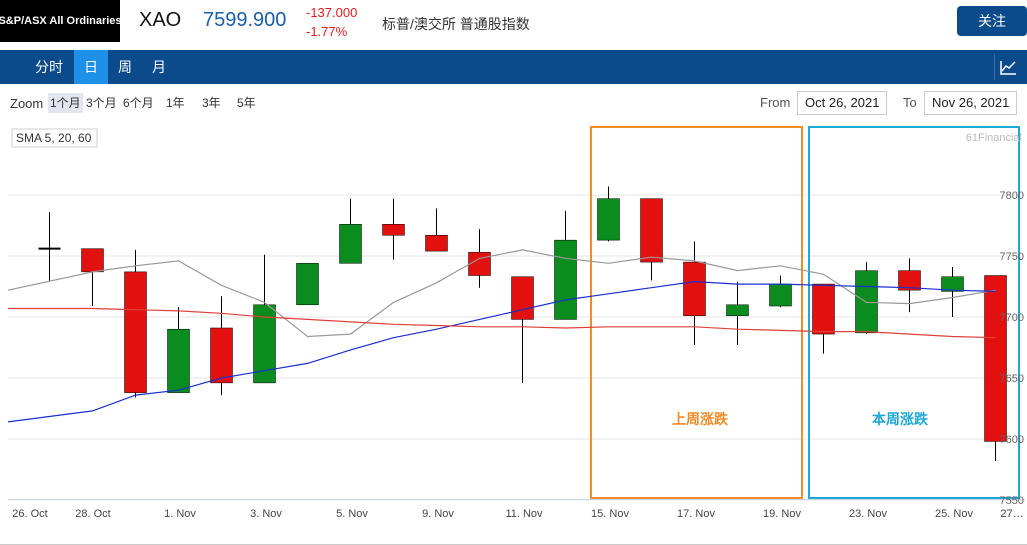  Describe the element at coordinates (101, 103) in the screenshot. I see `zoom-3m-button: 3个月` at that location.